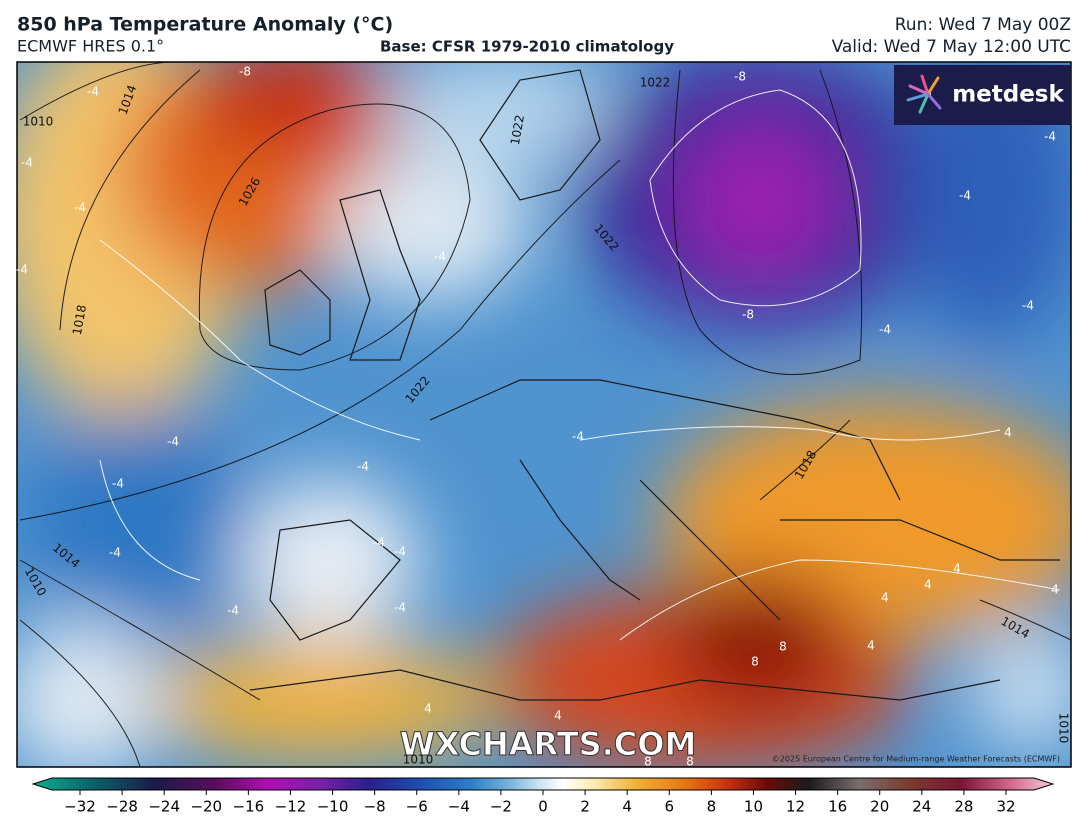  Describe the element at coordinates (921, 807) in the screenshot. I see `colorbar-tick-label: 24` at that location.